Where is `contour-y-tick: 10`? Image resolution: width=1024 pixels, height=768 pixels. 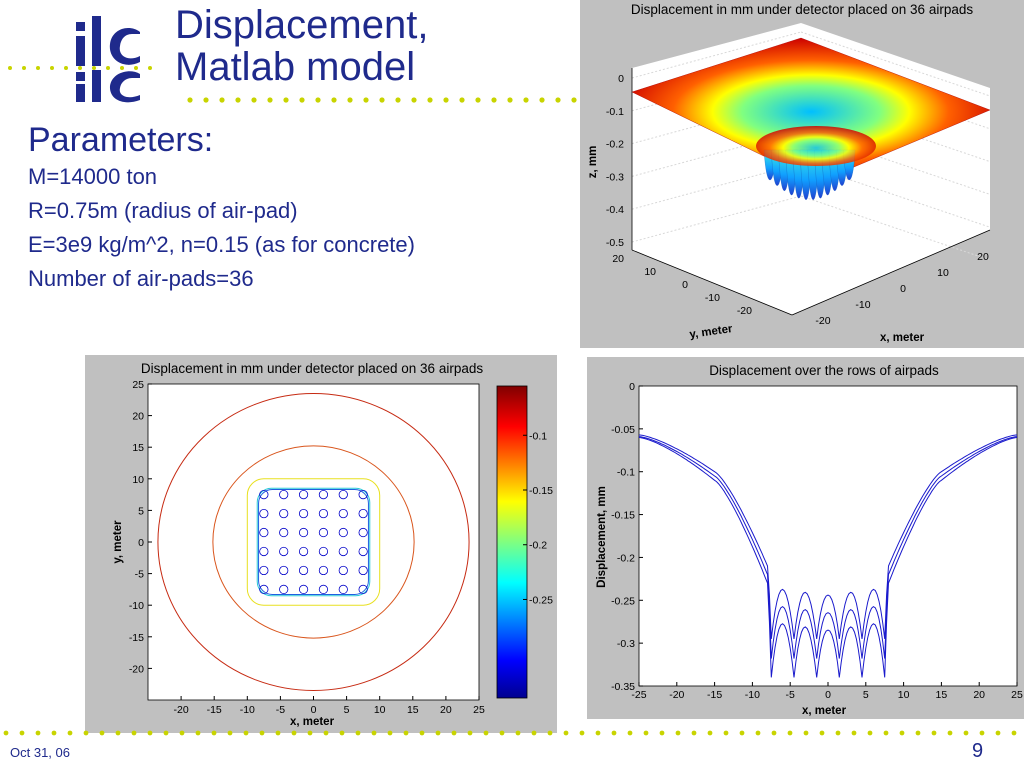
contour-y-tick: 10 is located at coordinates (138, 480).